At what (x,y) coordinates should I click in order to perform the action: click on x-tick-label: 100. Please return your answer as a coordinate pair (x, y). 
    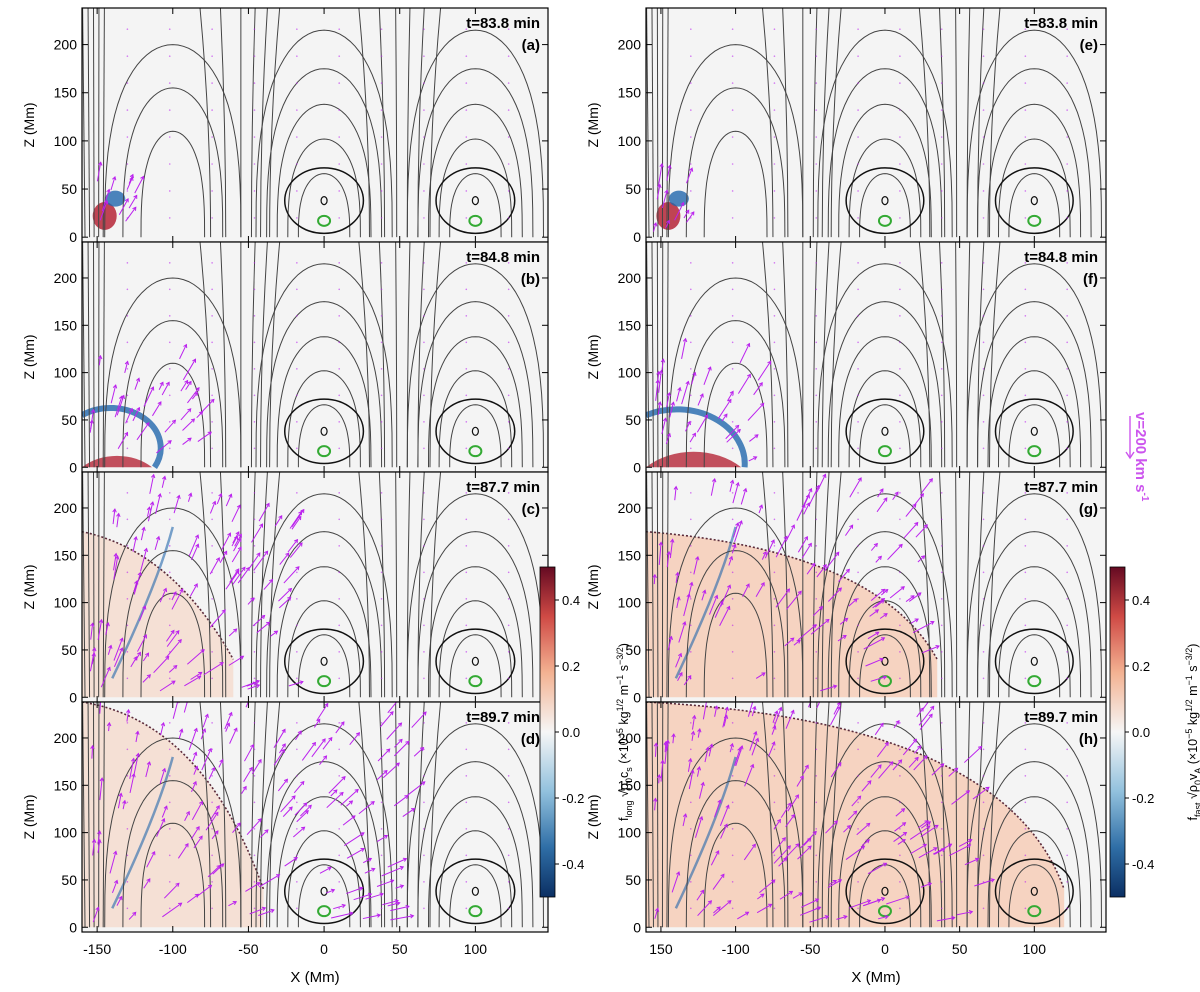
    Looking at the image, I should click on (476, 949).